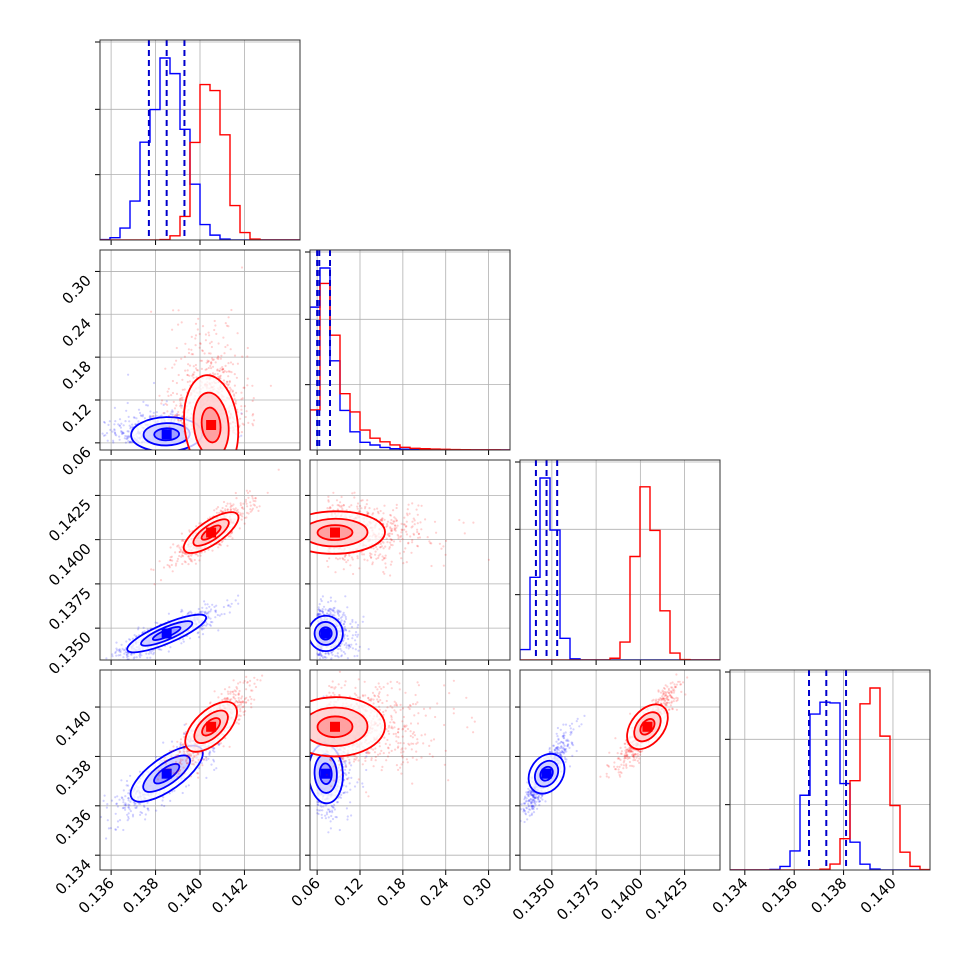 The width and height of the screenshot is (970, 970). I want to click on y-tick-label: 0.30, so click(76, 290).